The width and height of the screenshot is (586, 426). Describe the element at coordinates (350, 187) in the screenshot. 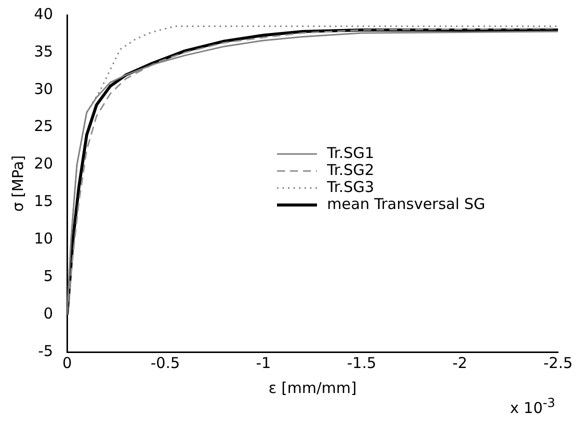

I see `legend-label: Tr.SG3` at that location.